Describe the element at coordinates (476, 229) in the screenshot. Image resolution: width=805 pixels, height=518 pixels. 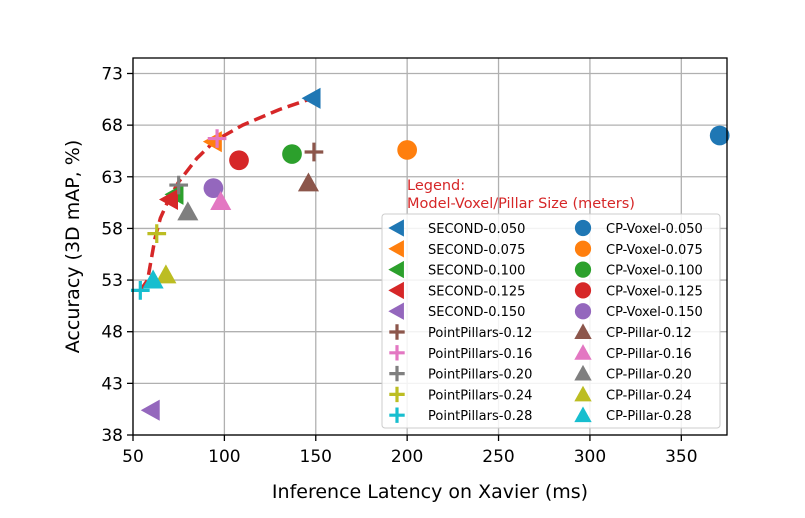
I see `legend-entry-label: SECOND-0.050` at that location.